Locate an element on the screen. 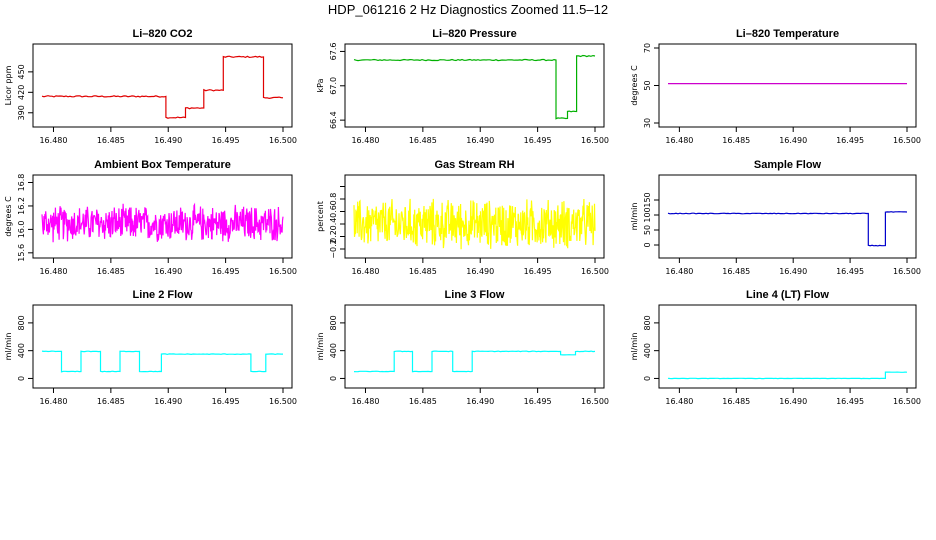  y-axis-label: kPa is located at coordinates (320, 85).